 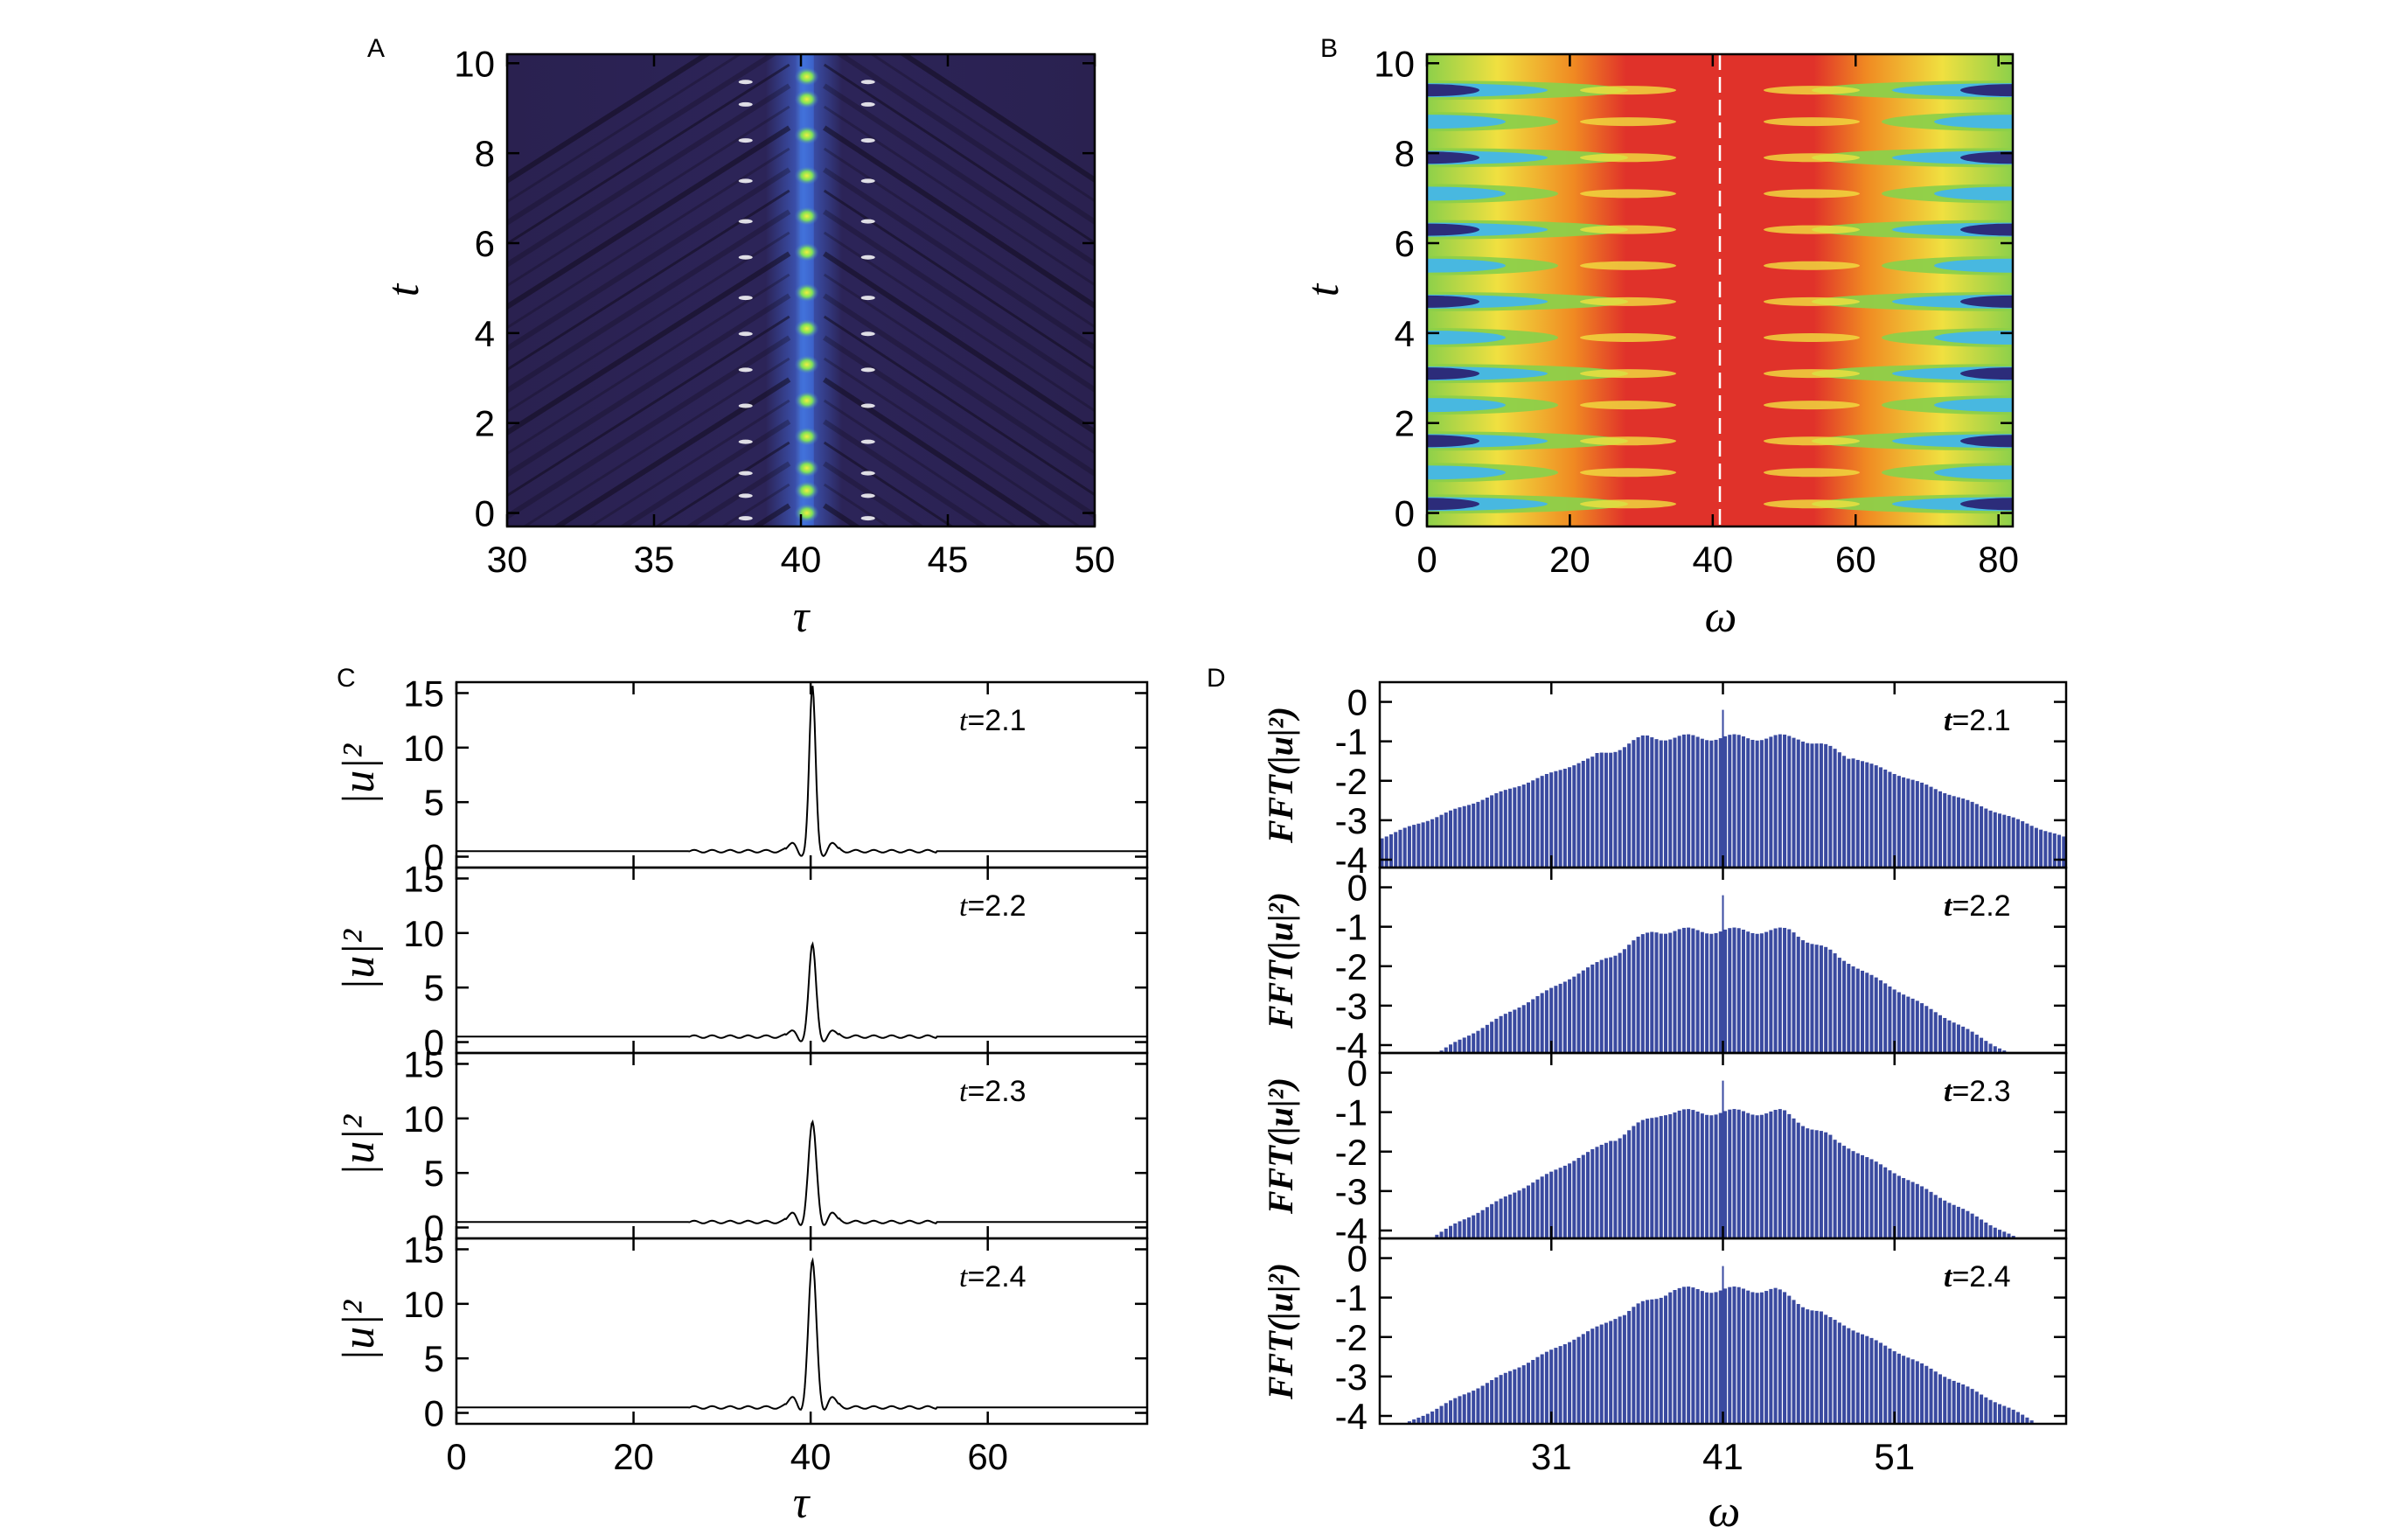 What do you see at coordinates (1725, 1510) in the screenshot?
I see `panel-d-xlabel: ω` at bounding box center [1725, 1510].